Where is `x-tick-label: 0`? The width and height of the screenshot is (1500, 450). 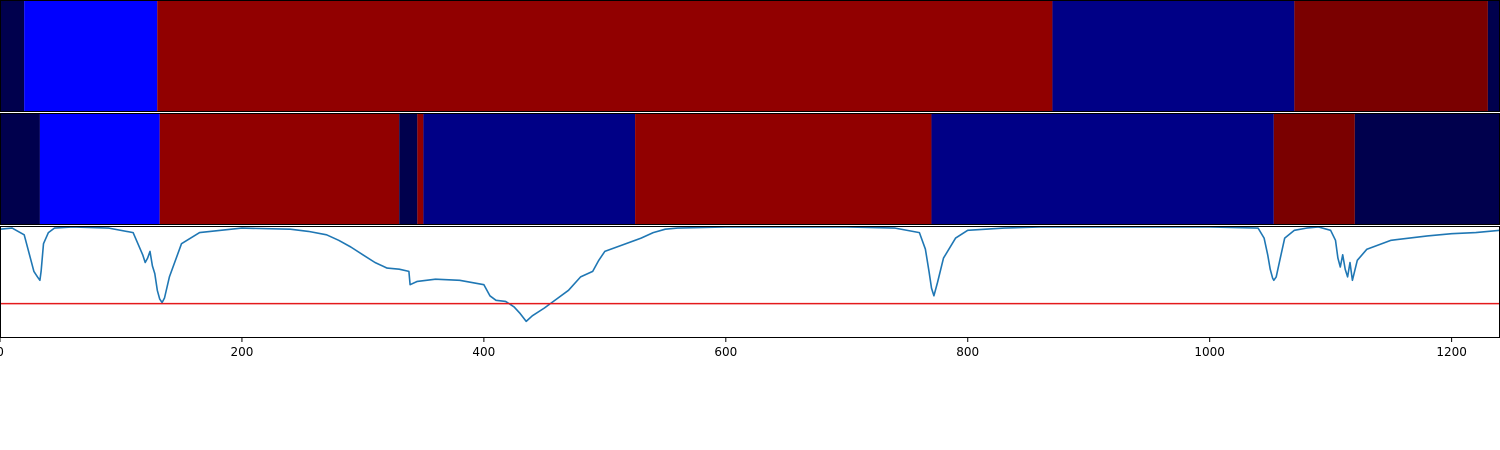 x-tick-label: 0 is located at coordinates (2, 352).